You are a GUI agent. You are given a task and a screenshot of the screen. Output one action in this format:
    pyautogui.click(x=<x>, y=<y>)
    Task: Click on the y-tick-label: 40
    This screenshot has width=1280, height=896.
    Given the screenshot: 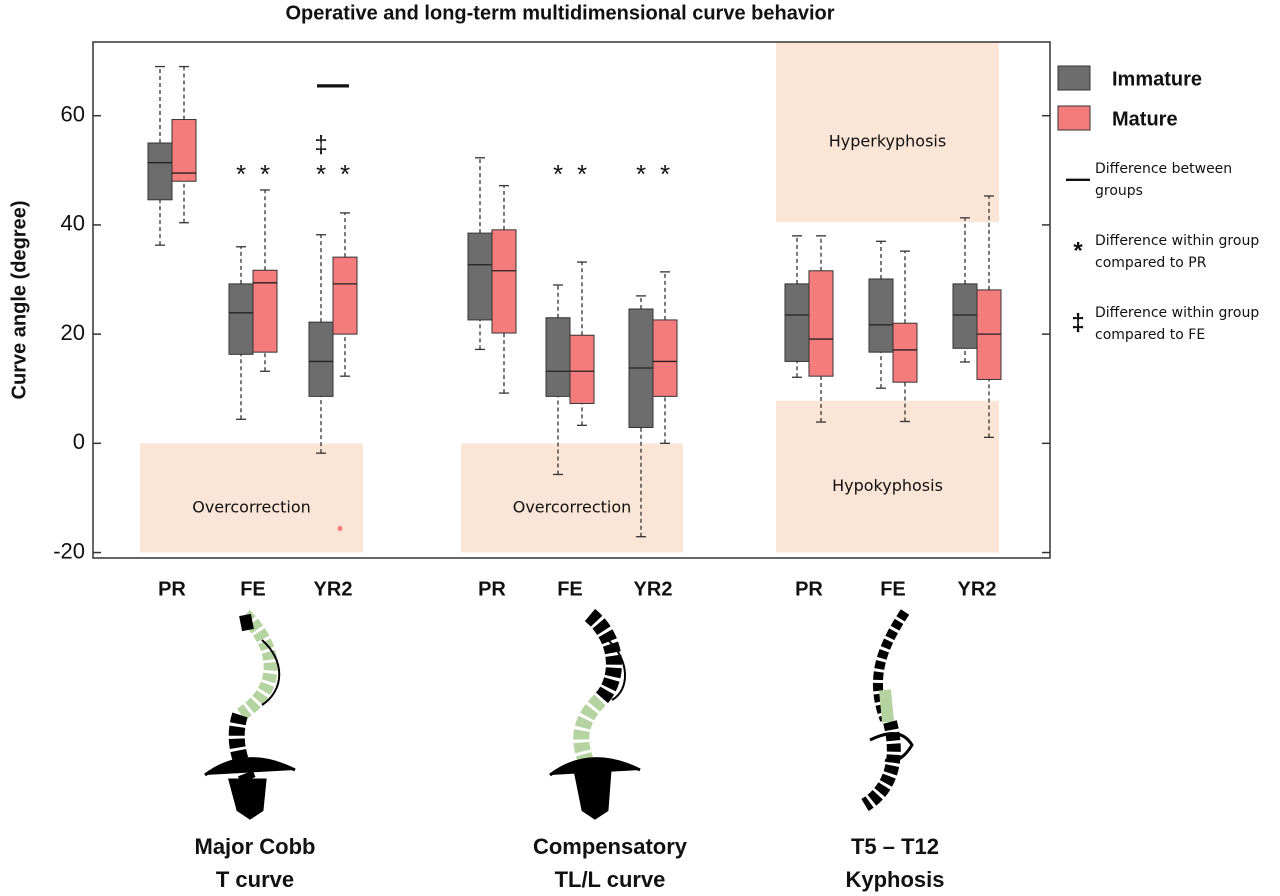 What is the action you would take?
    pyautogui.click(x=73, y=223)
    